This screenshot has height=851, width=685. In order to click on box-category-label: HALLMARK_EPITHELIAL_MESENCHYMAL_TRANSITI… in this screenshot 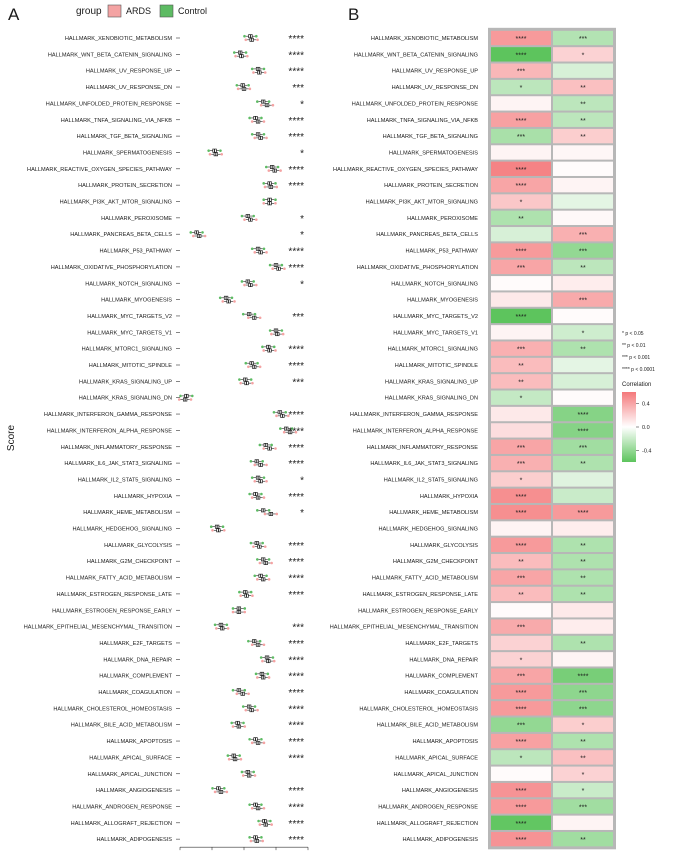, I will do `click(98, 628)`.